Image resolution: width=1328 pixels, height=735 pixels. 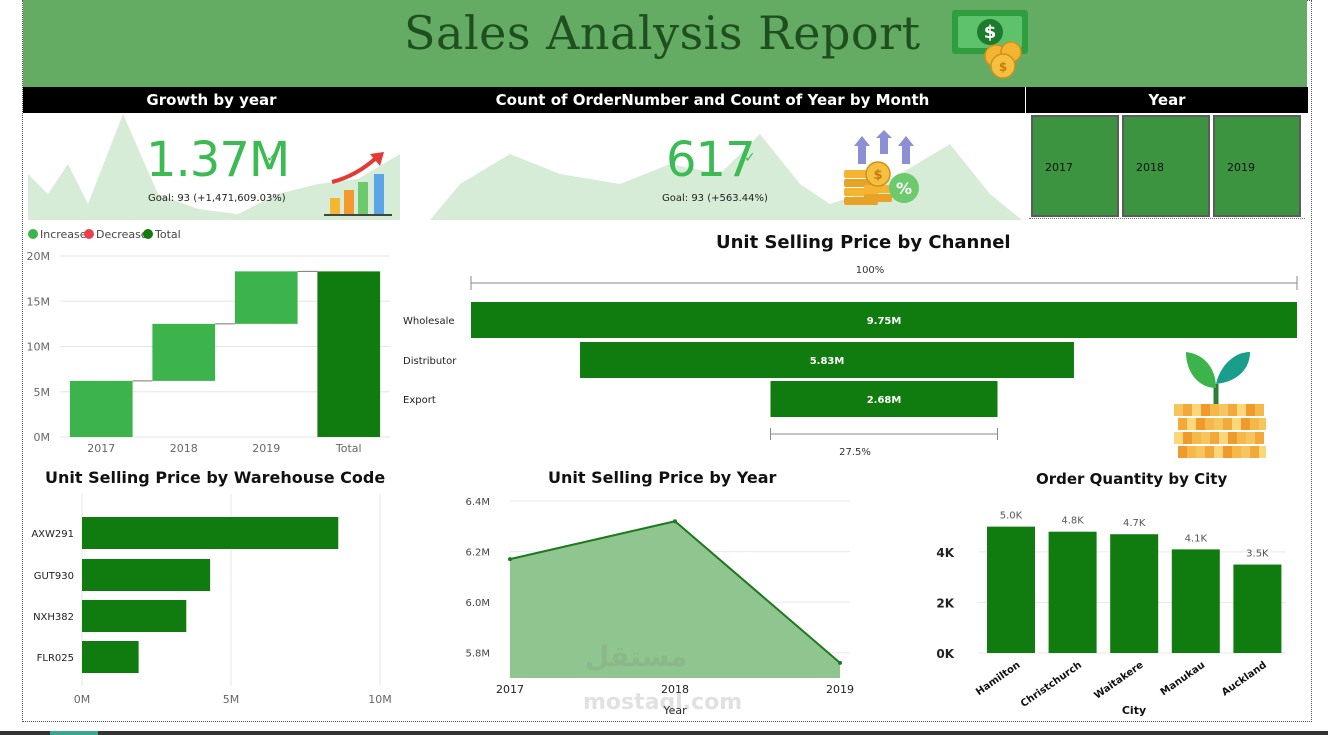 I want to click on report-header, so click(x=665, y=43).